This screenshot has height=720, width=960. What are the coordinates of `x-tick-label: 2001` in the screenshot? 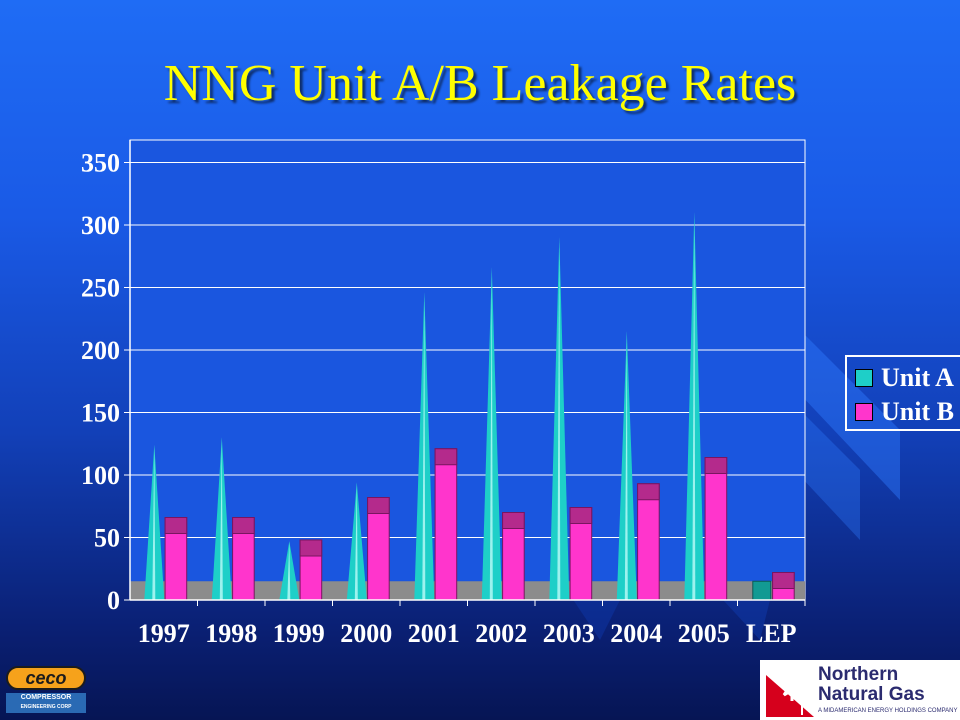 It's located at (434, 633).